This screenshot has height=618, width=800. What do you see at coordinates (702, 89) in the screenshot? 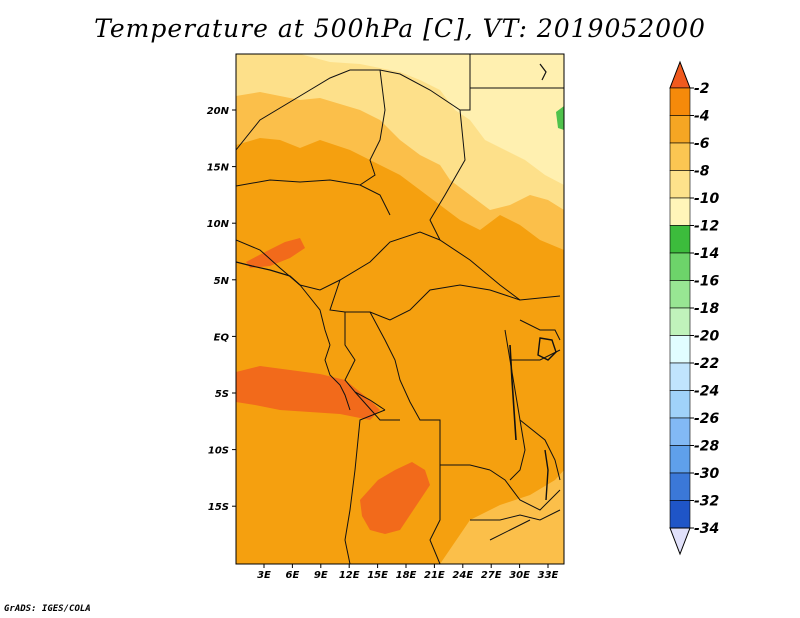
I see `colorbar-label: -2` at bounding box center [702, 89].